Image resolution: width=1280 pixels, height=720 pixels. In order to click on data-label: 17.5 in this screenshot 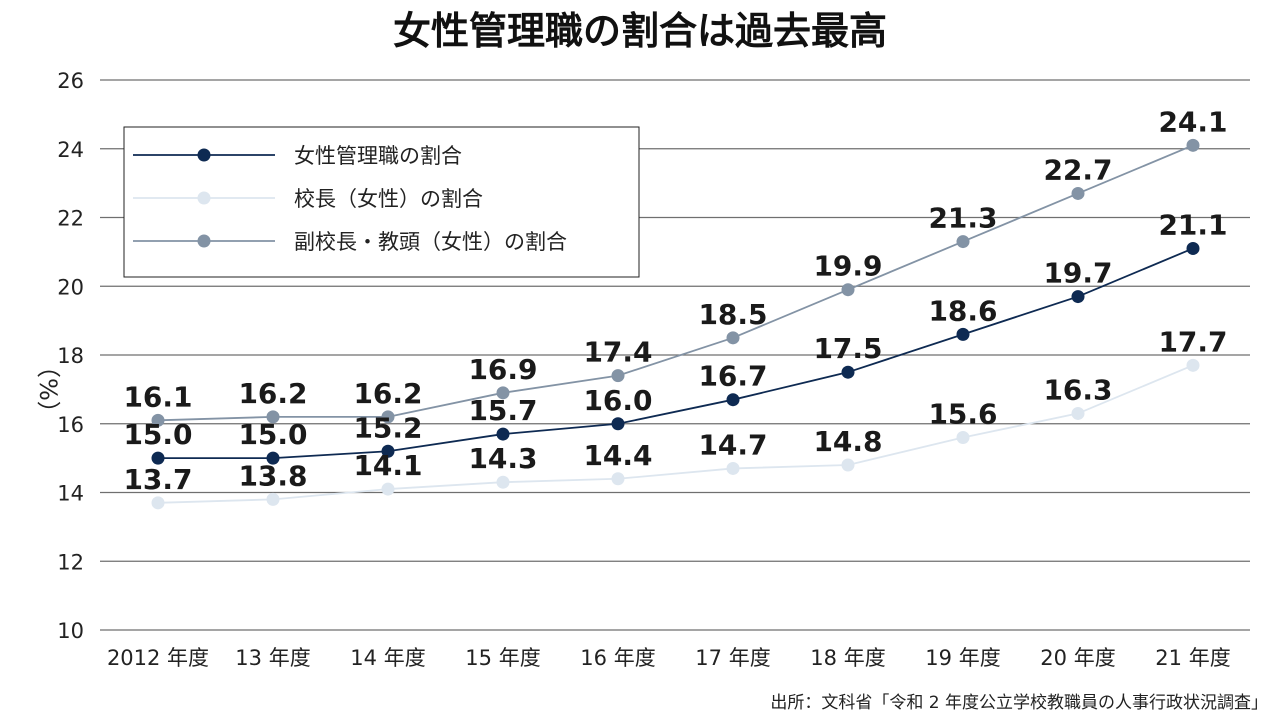, I will do `click(847, 348)`.